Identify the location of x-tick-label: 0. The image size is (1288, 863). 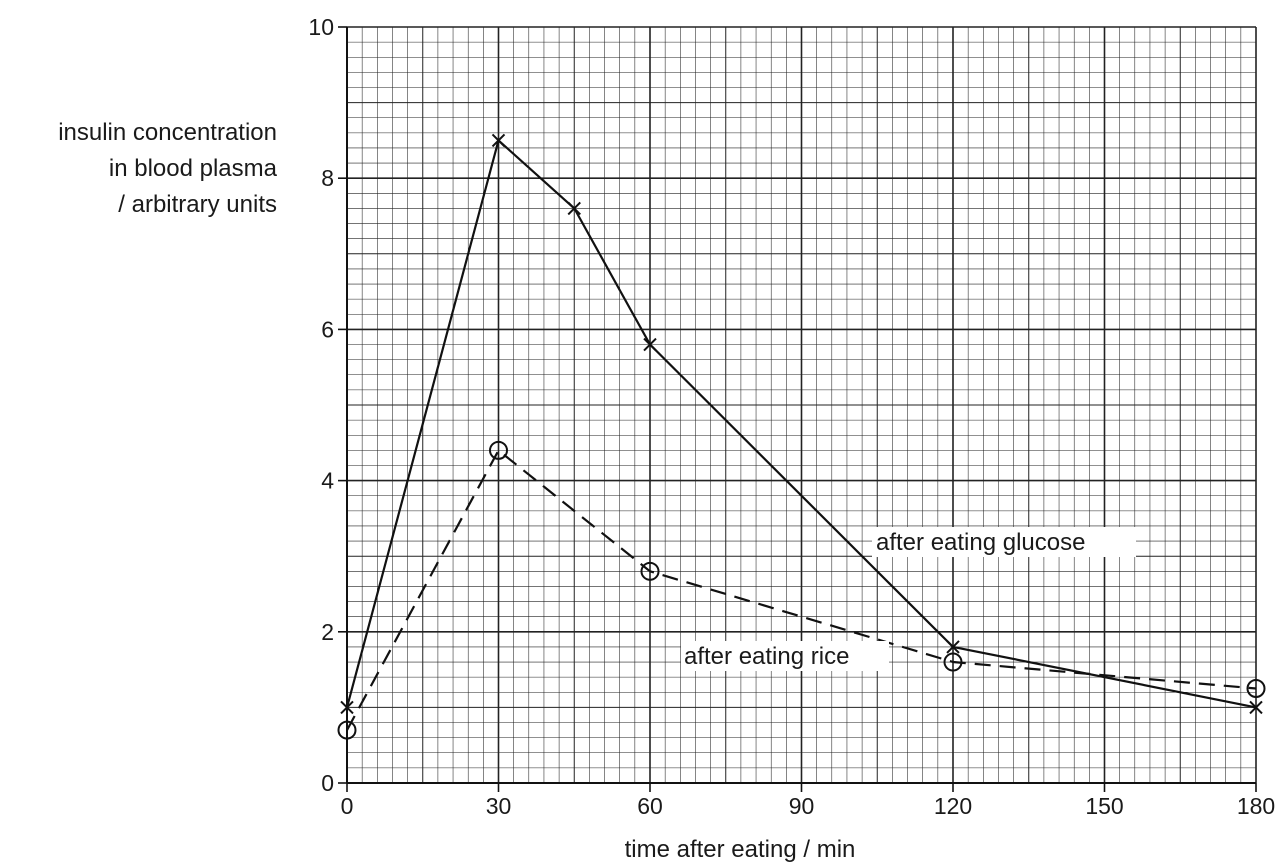
(347, 806).